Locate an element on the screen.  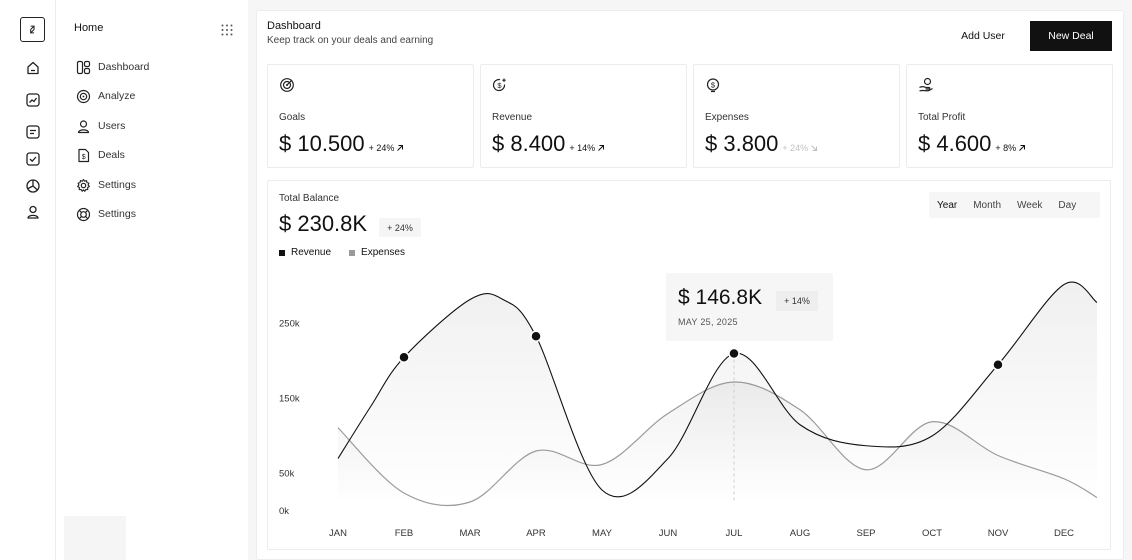
x-tick-label: OCT is located at coordinates (932, 533).